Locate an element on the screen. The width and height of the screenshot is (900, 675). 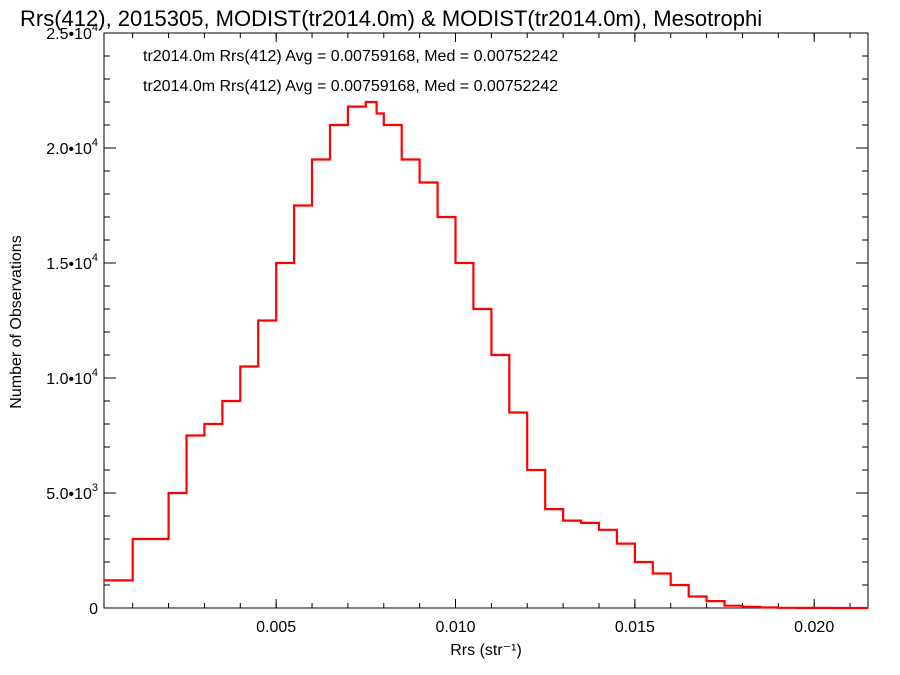
x-tick-label: 0.015 is located at coordinates (635, 627).